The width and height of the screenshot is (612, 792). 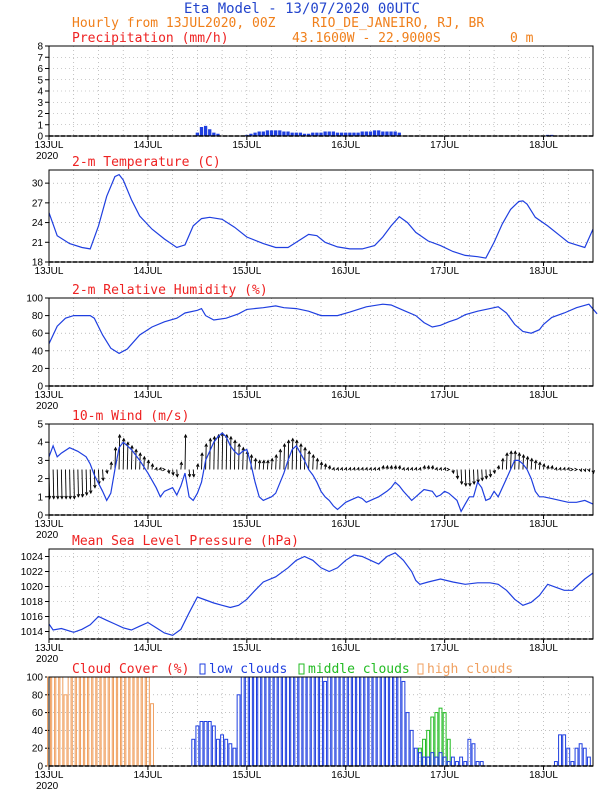 What do you see at coordinates (345, 271) in the screenshot?
I see `temp-xtick-label: 16JUL` at bounding box center [345, 271].